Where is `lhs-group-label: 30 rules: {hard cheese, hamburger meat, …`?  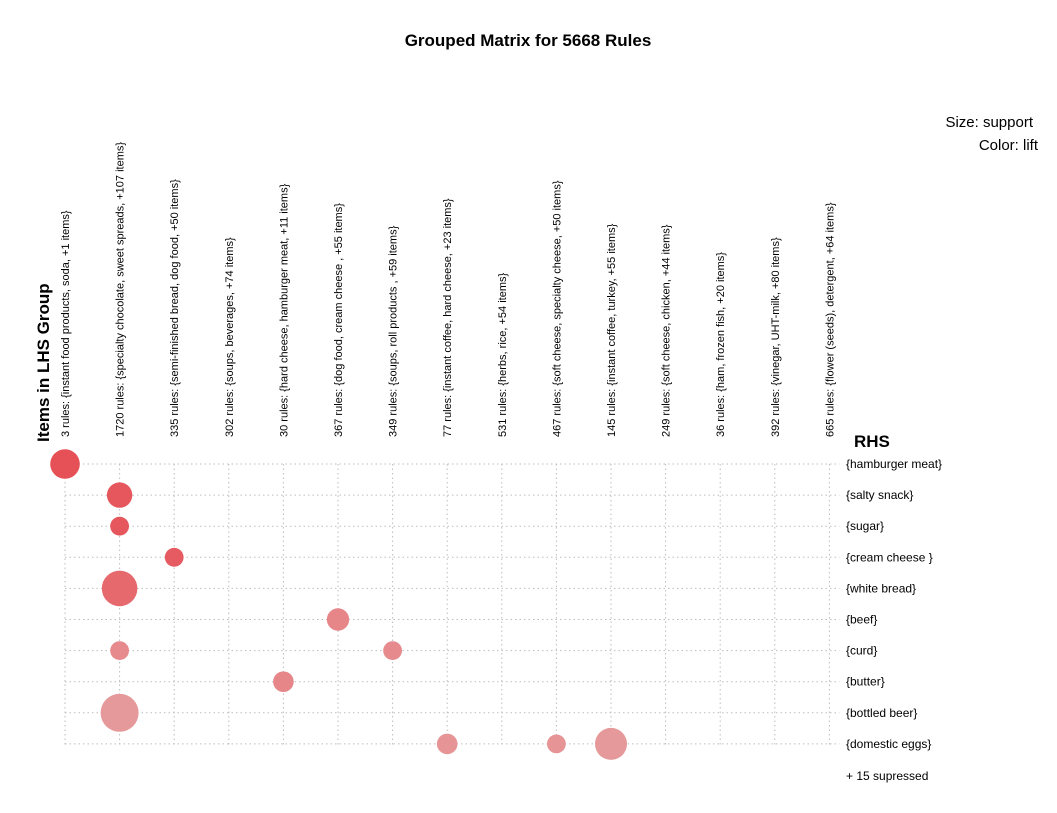 lhs-group-label: 30 rules: {hard cheese, hamburger meat, … is located at coordinates (284, 310).